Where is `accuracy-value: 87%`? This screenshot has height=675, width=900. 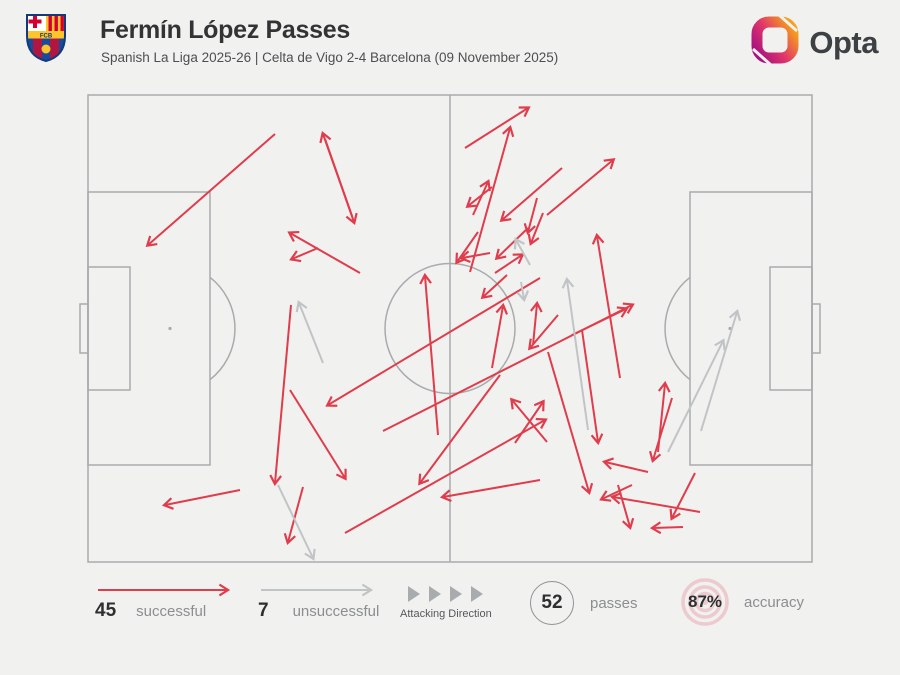 accuracy-value: 87% is located at coordinates (705, 601).